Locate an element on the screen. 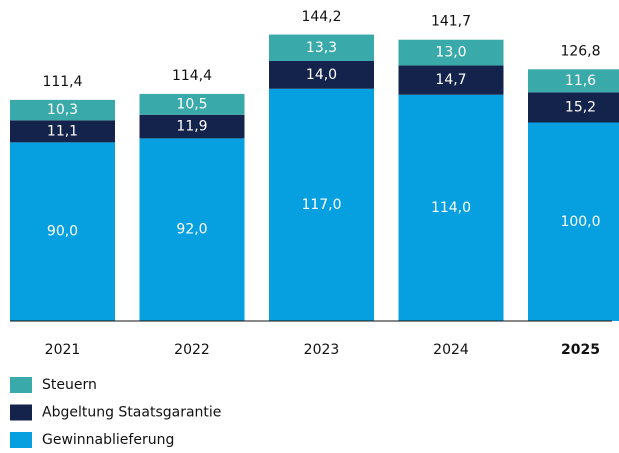 The height and width of the screenshot is (453, 619). value-label: 117,0 is located at coordinates (321, 205).